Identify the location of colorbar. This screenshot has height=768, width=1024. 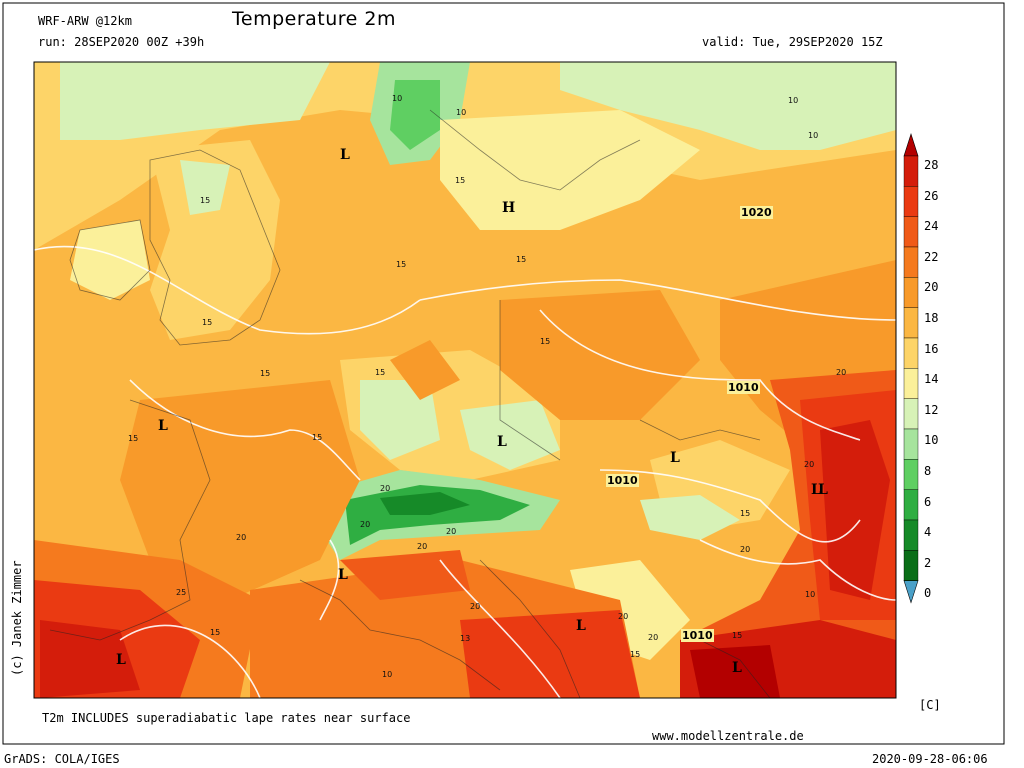
(911, 368).